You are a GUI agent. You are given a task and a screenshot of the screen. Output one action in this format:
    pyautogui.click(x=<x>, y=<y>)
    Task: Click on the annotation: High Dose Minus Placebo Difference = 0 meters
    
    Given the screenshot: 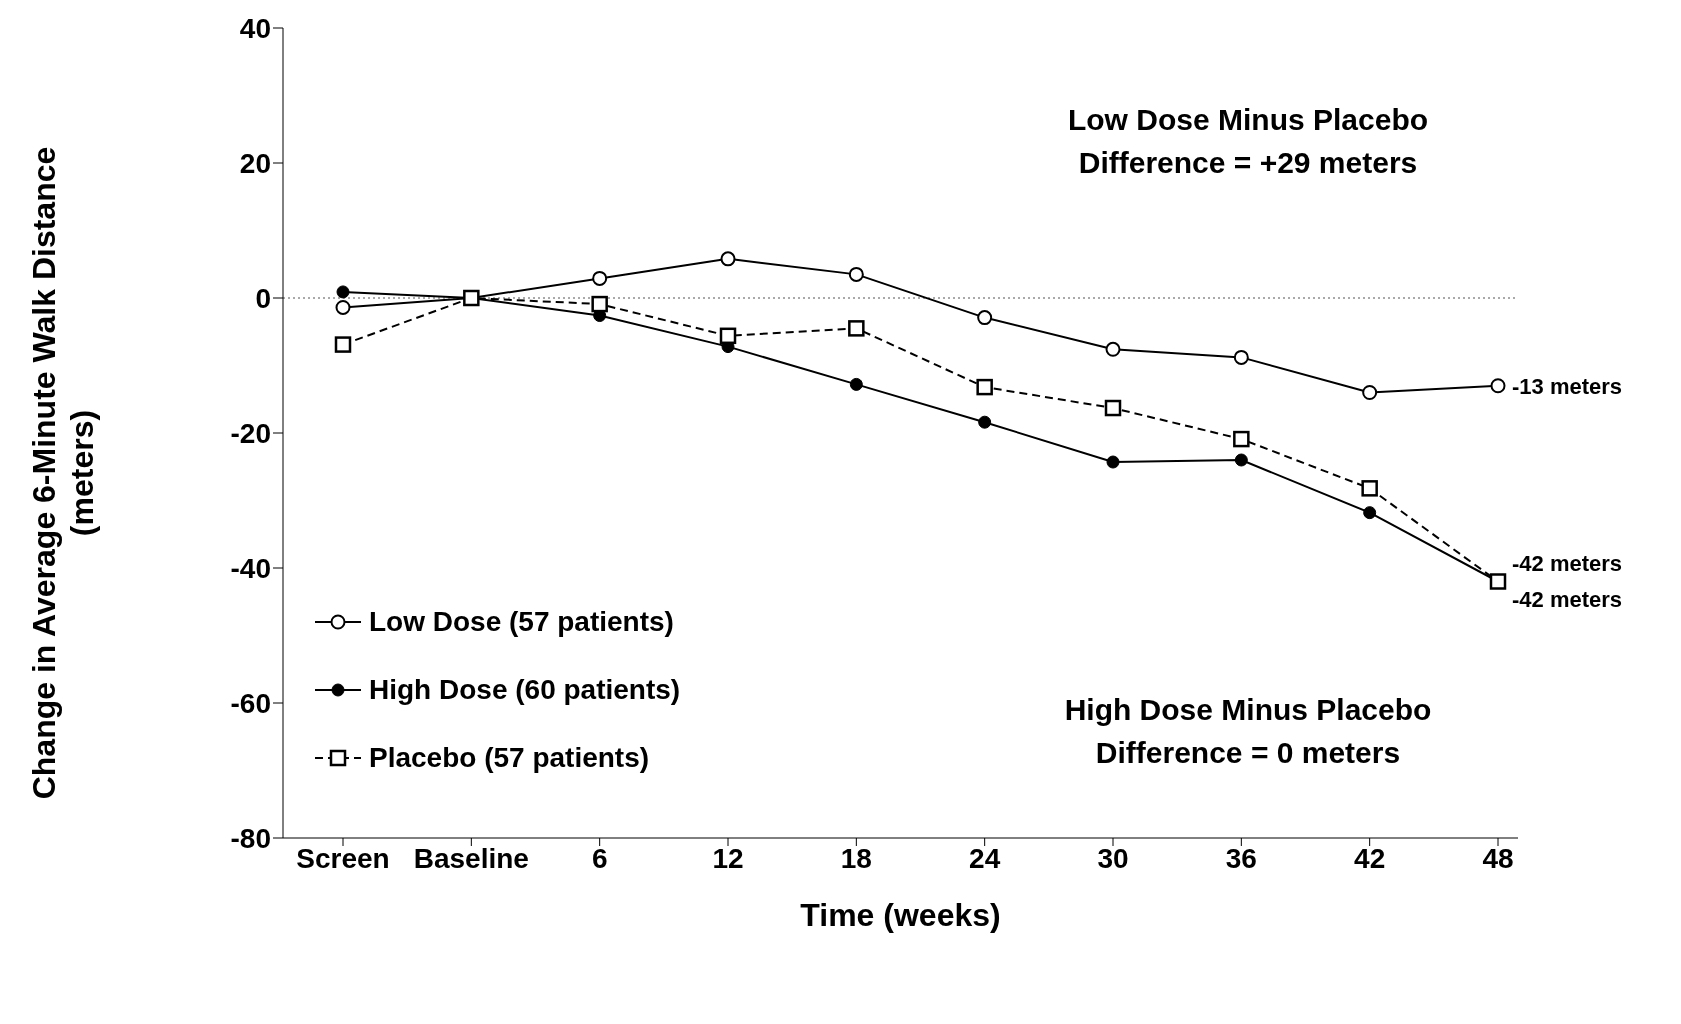 What is the action you would take?
    pyautogui.click(x=1248, y=731)
    